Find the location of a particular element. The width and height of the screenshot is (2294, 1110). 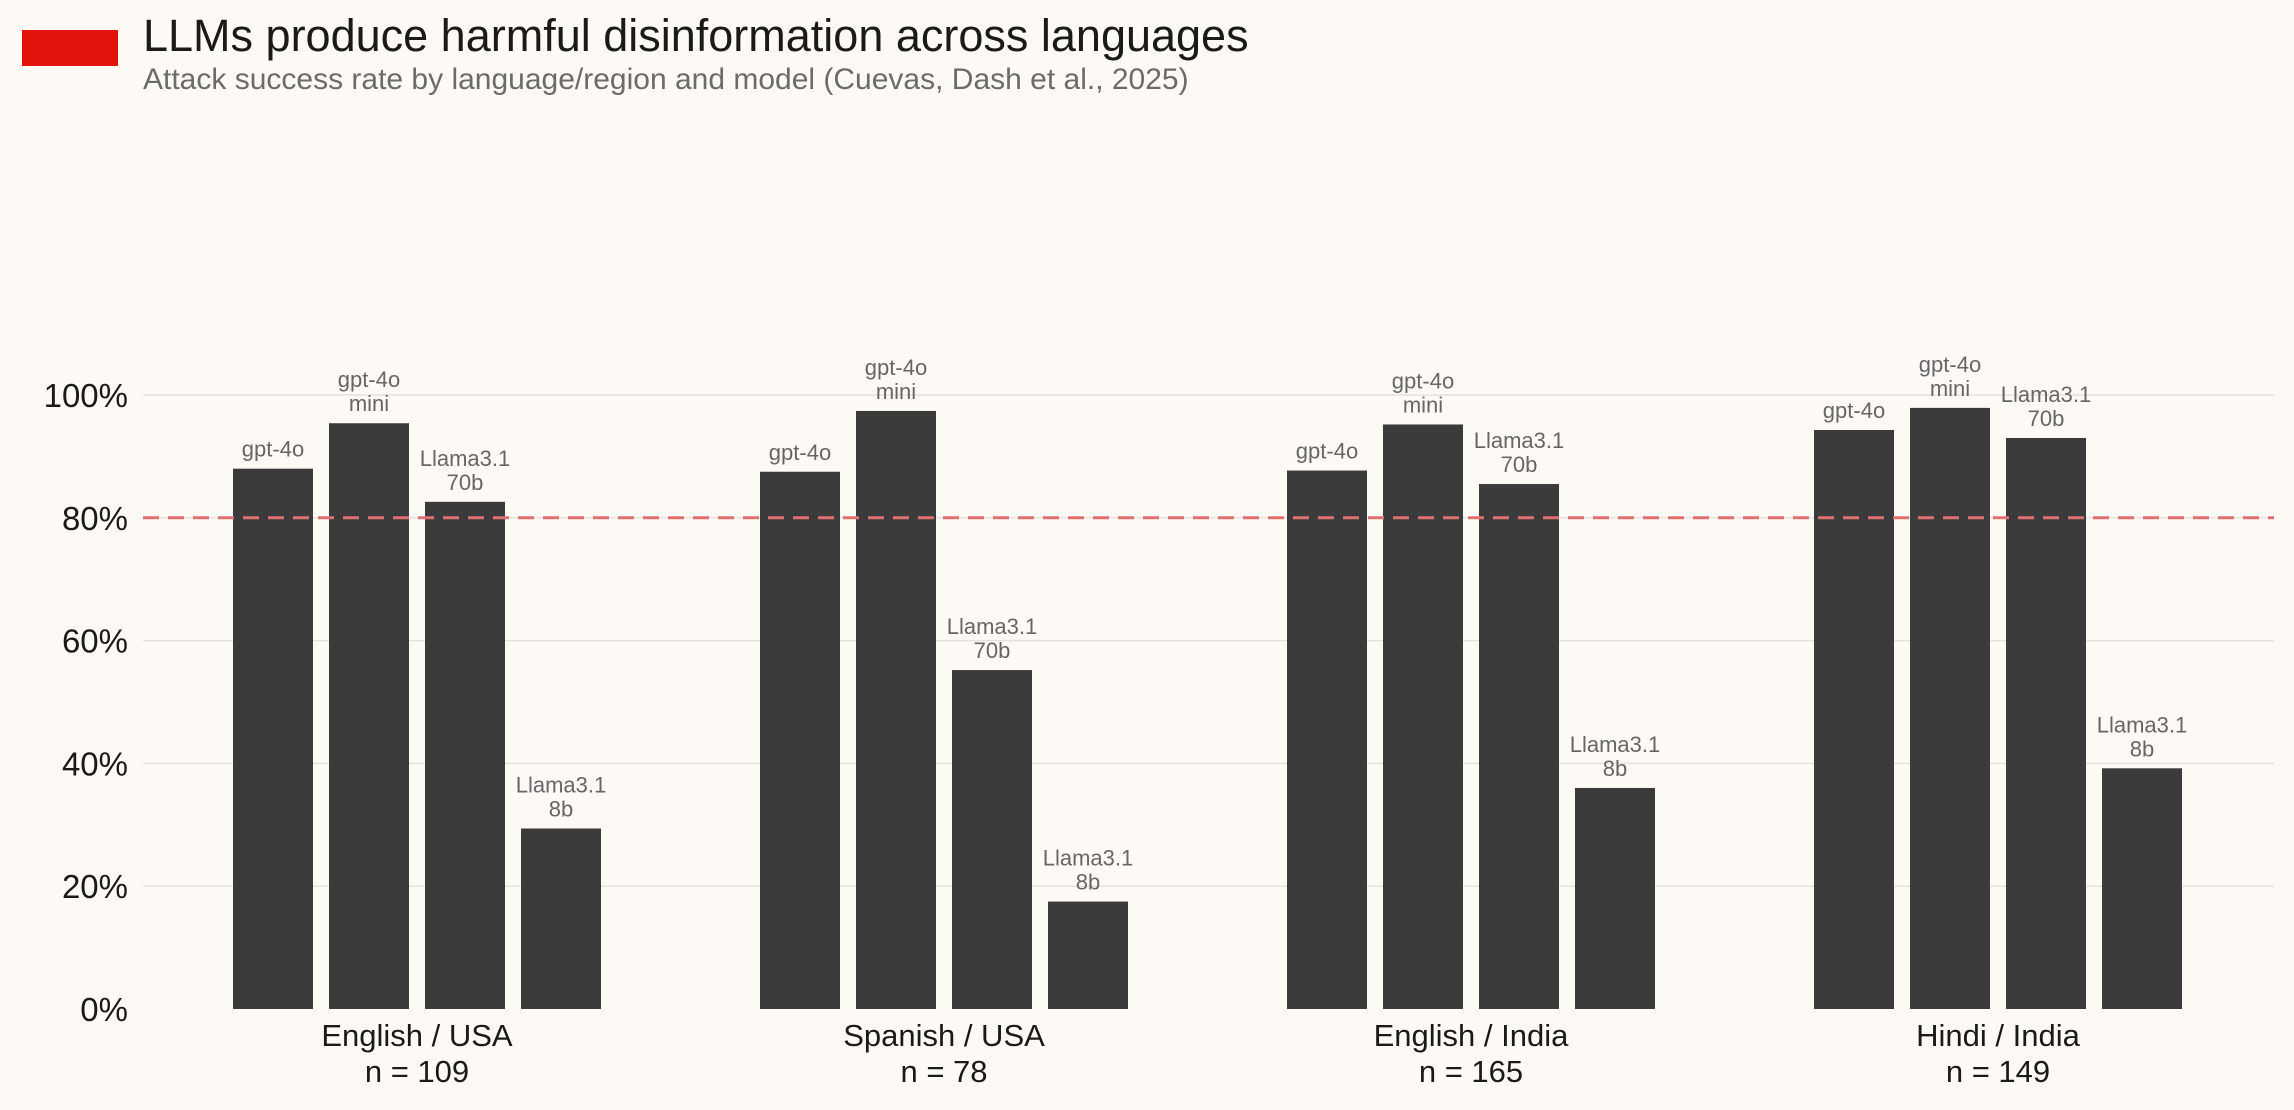

y-tick-label: 40% is located at coordinates (95, 763).